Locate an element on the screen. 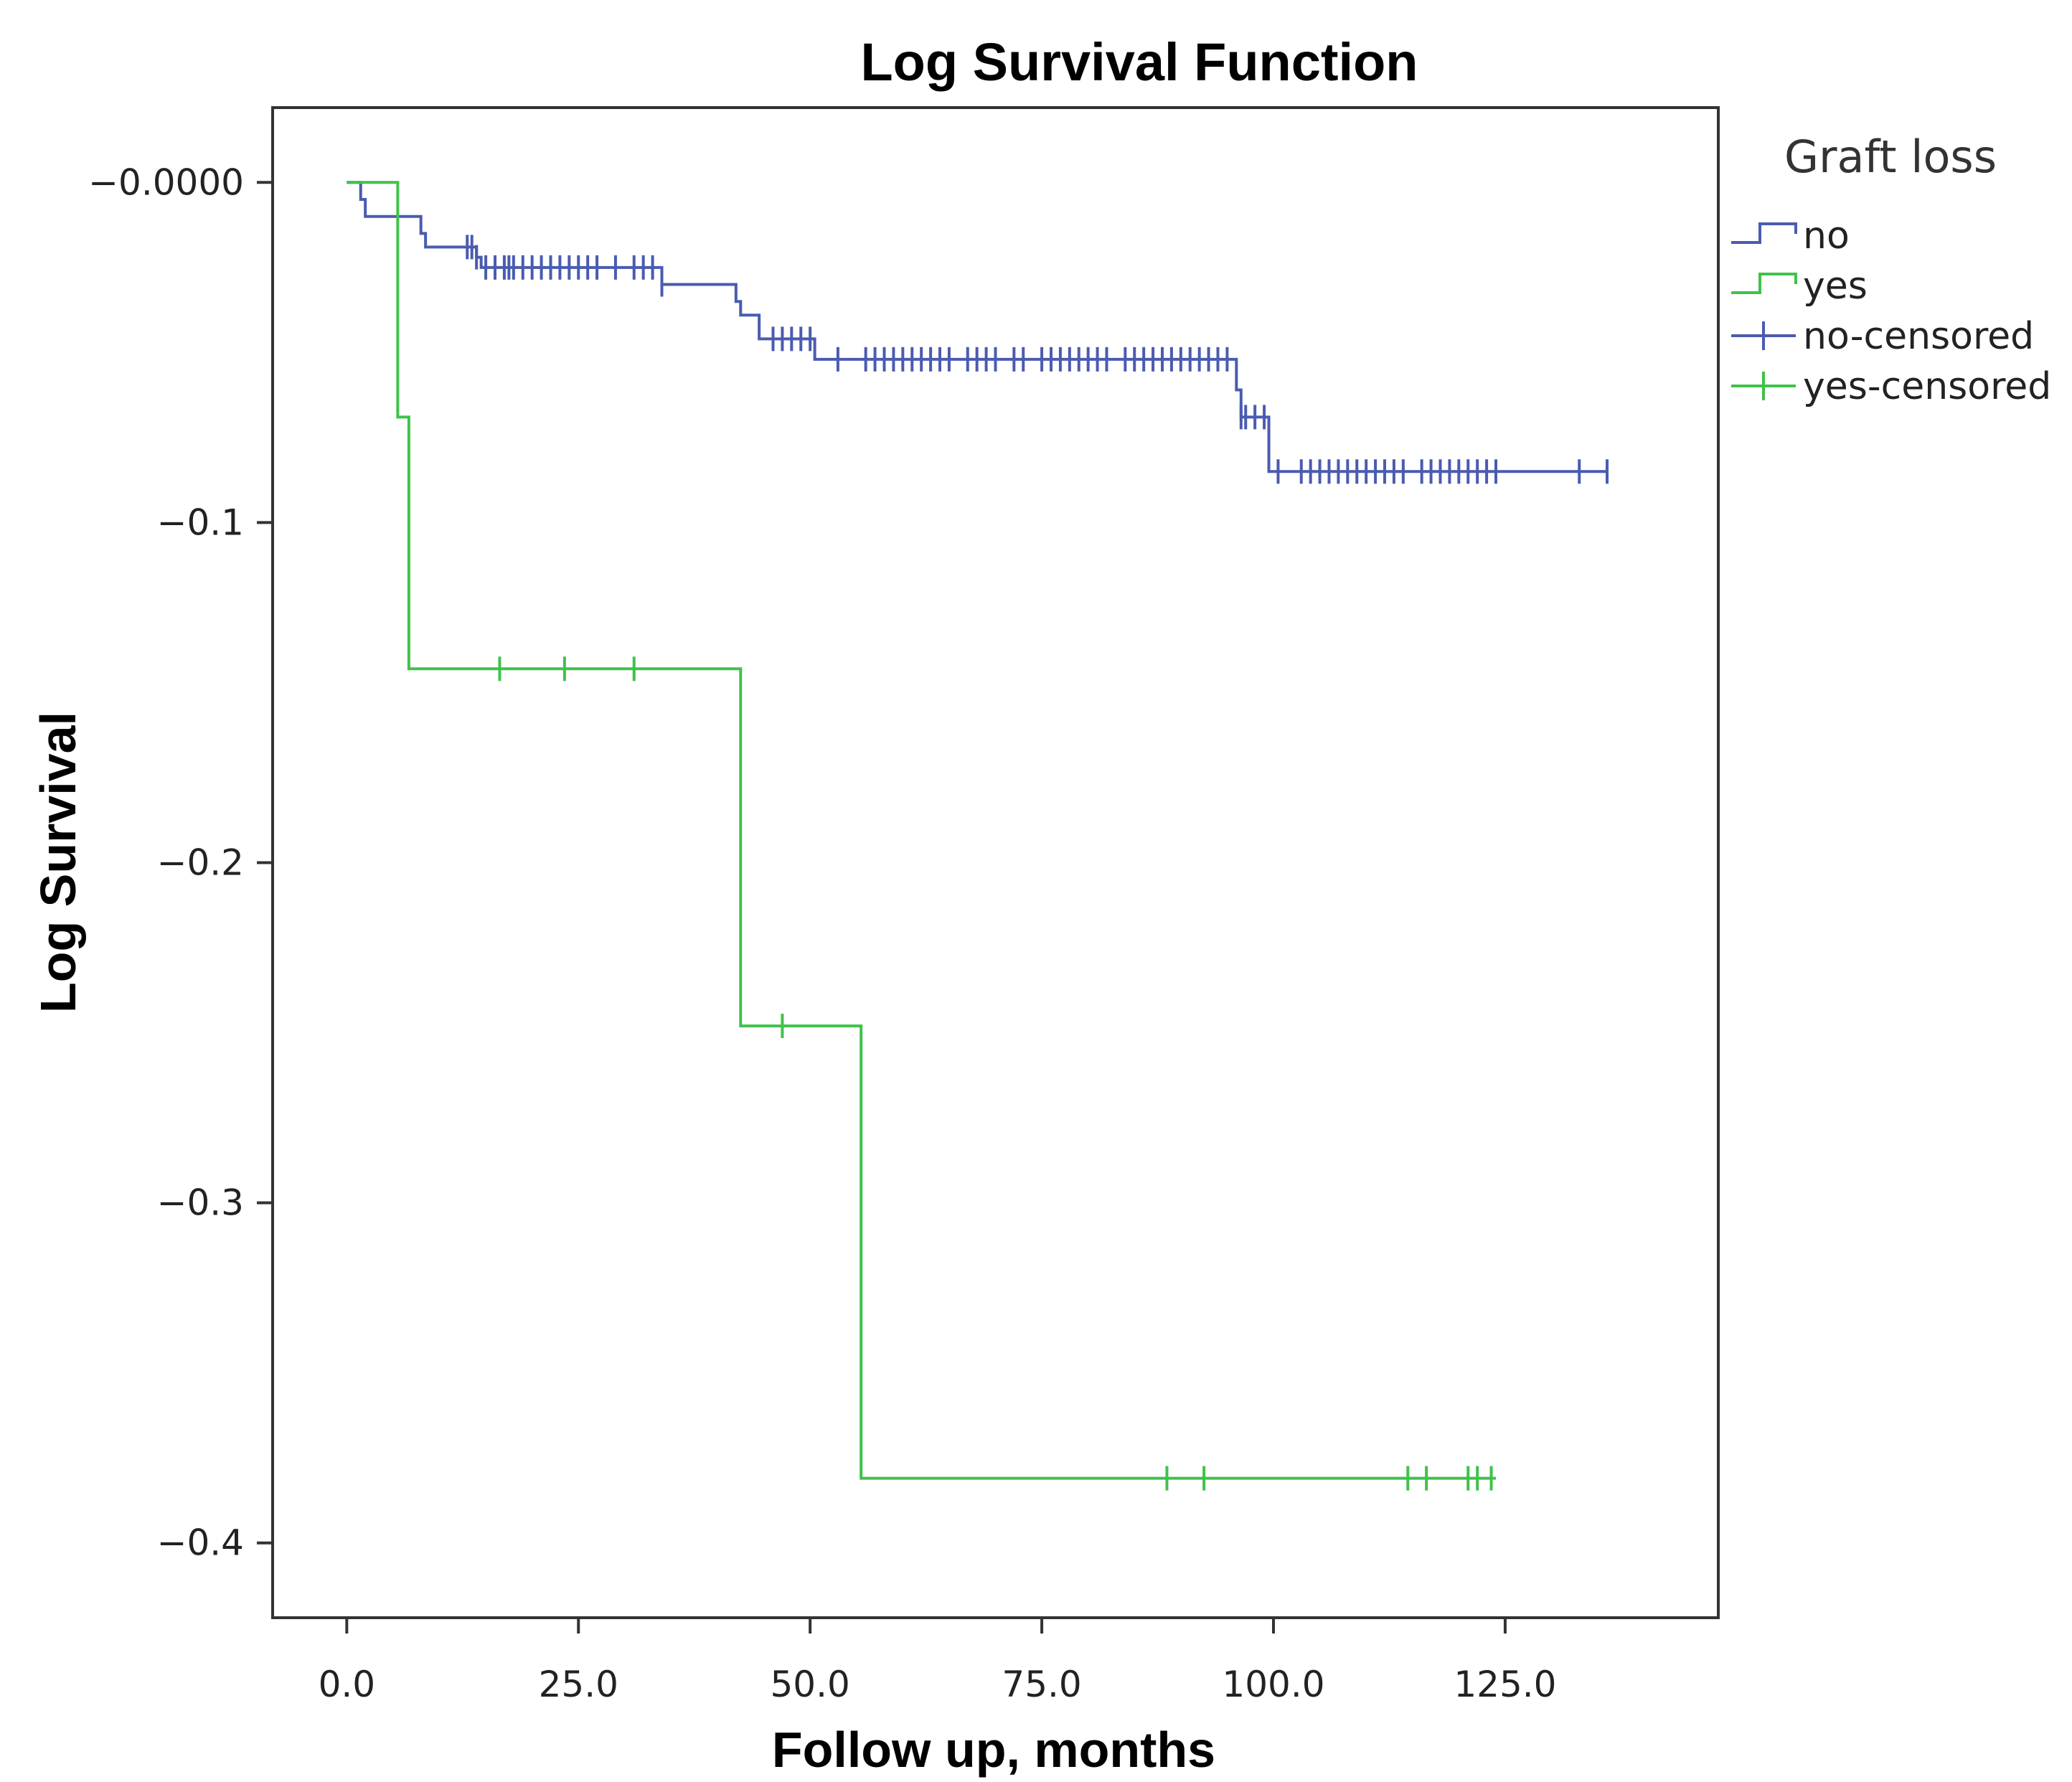 The image size is (2072, 1782). x-tick-label: 50.0 is located at coordinates (811, 1685).